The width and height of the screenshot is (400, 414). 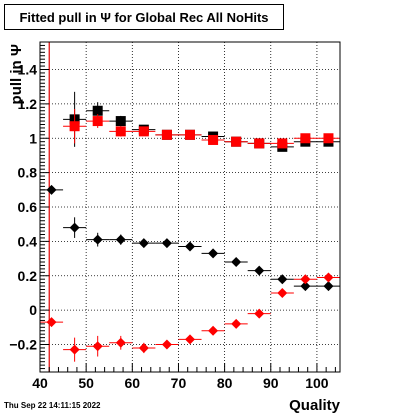 What do you see at coordinates (315, 405) in the screenshot?
I see `x-axis-title: Quality` at bounding box center [315, 405].